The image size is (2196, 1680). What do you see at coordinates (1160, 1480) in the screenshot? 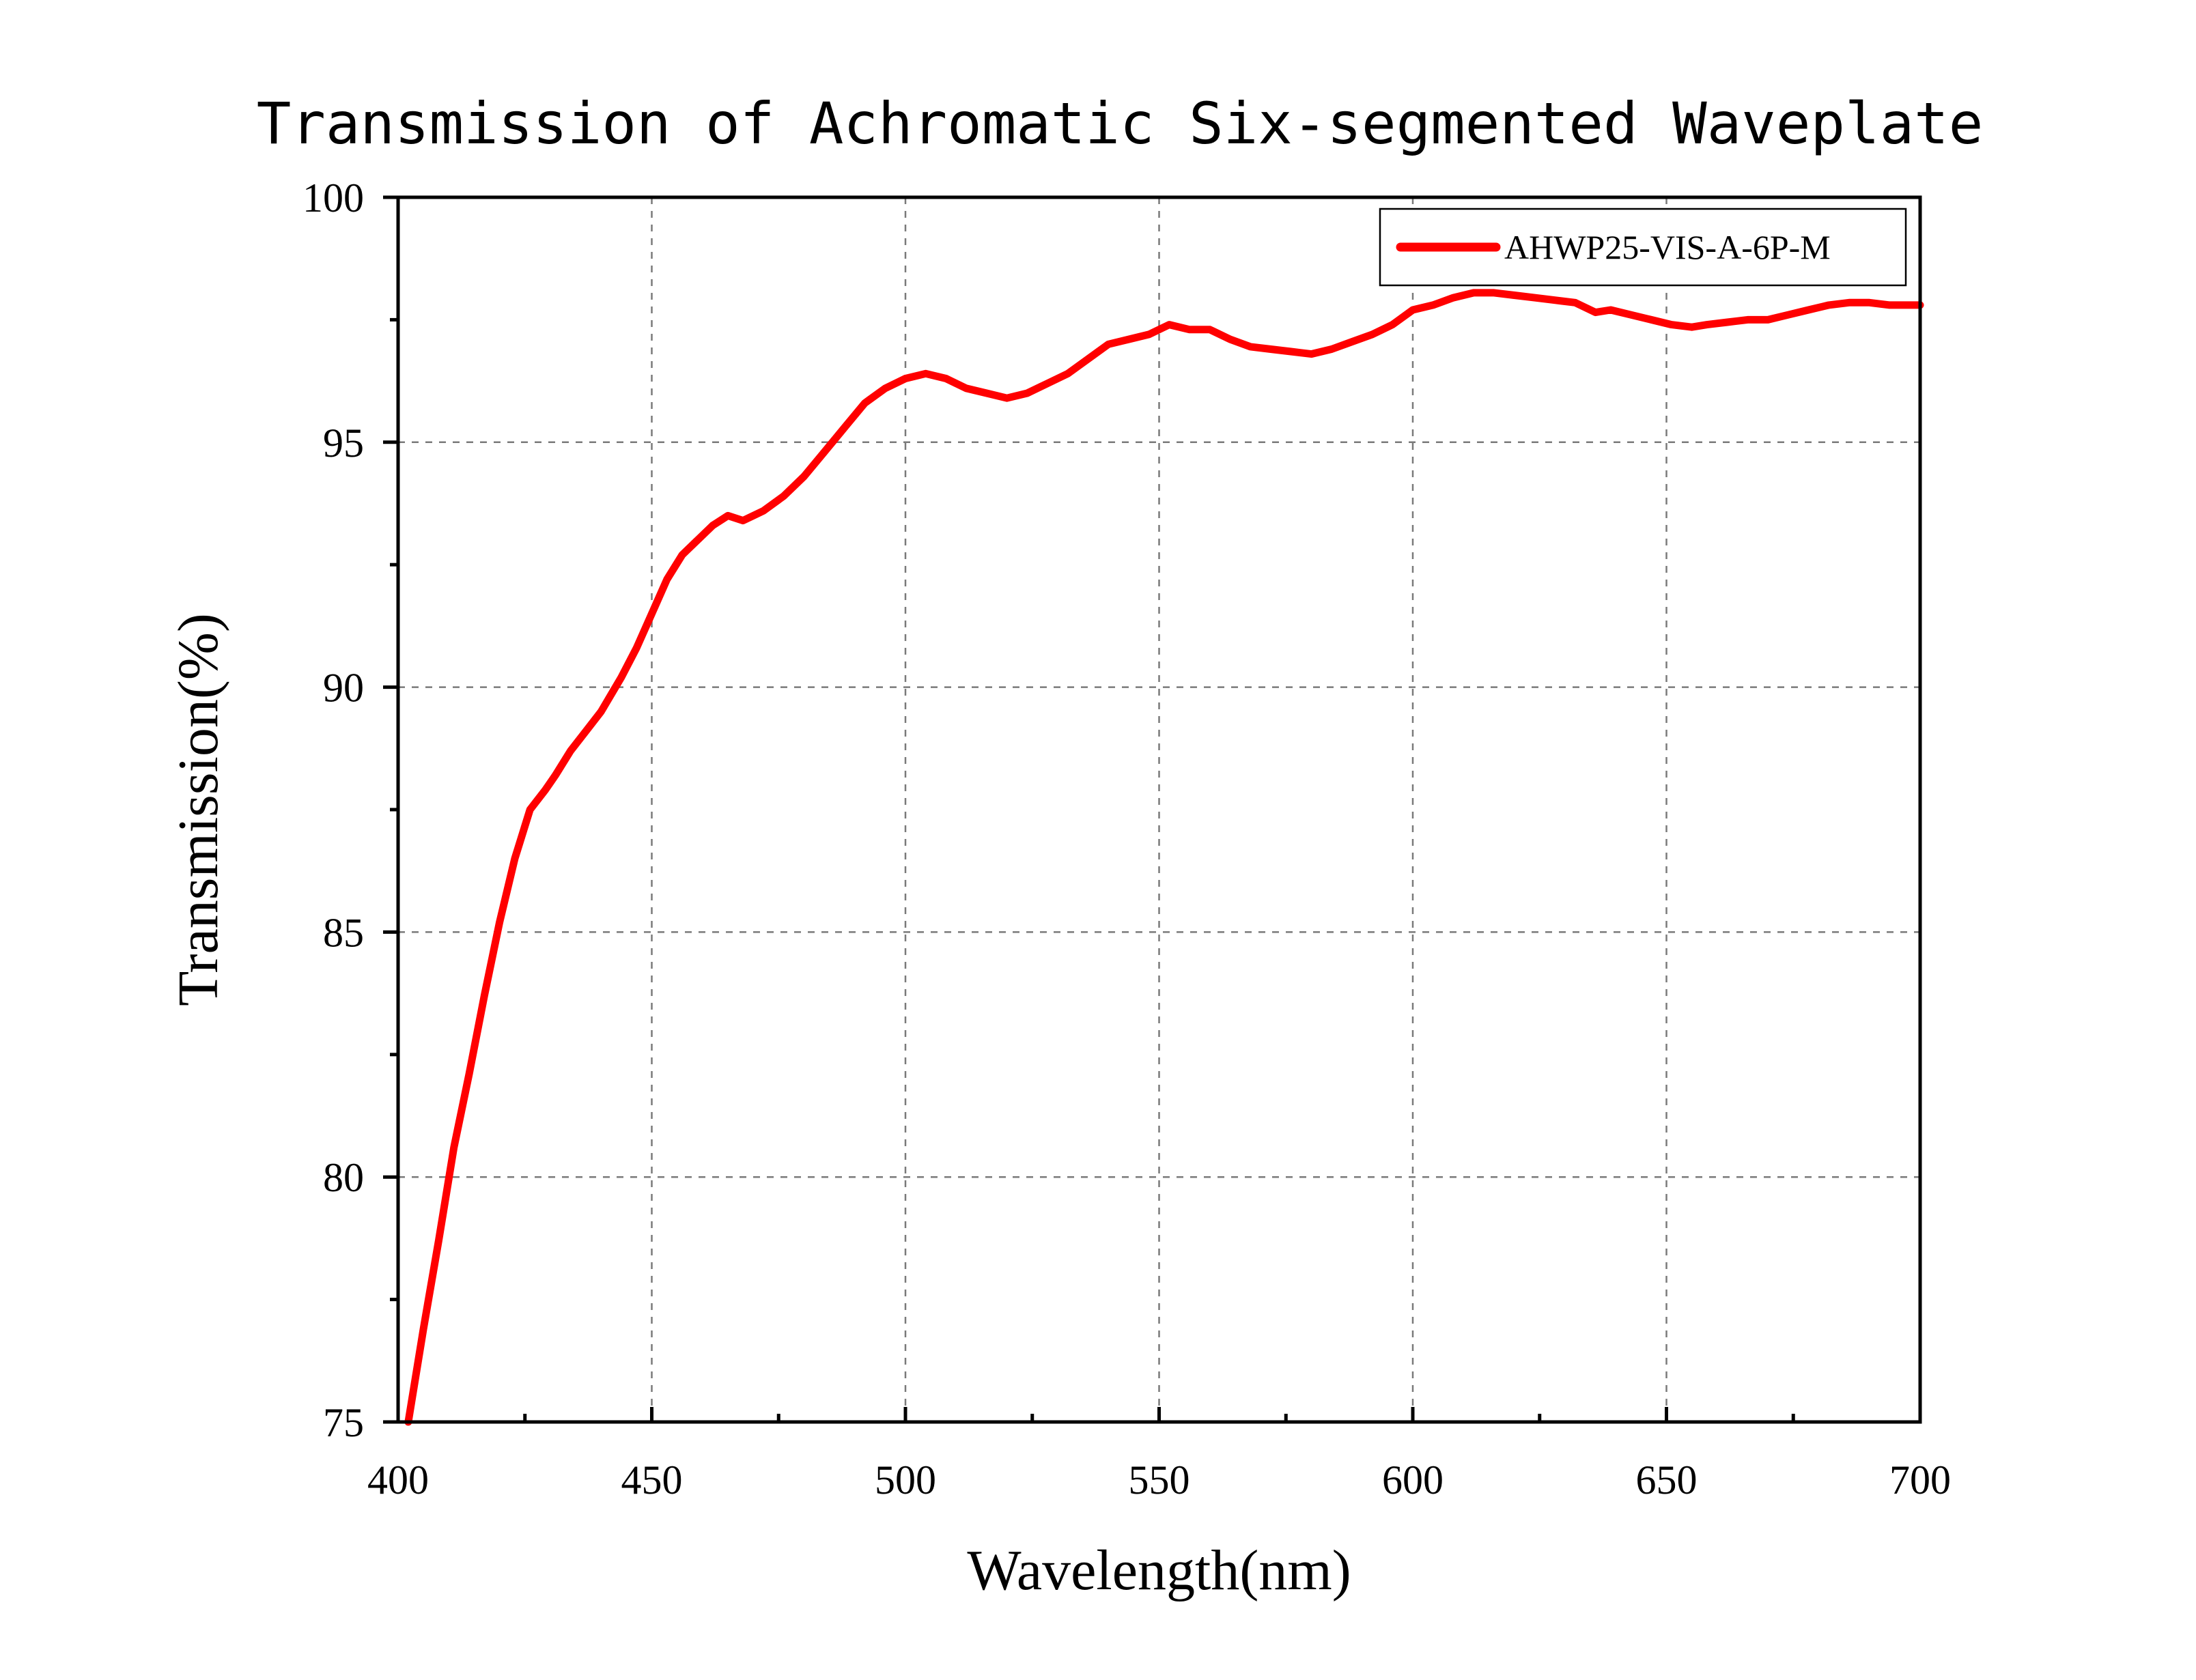
I see `x-tick-label: 550` at bounding box center [1160, 1480].